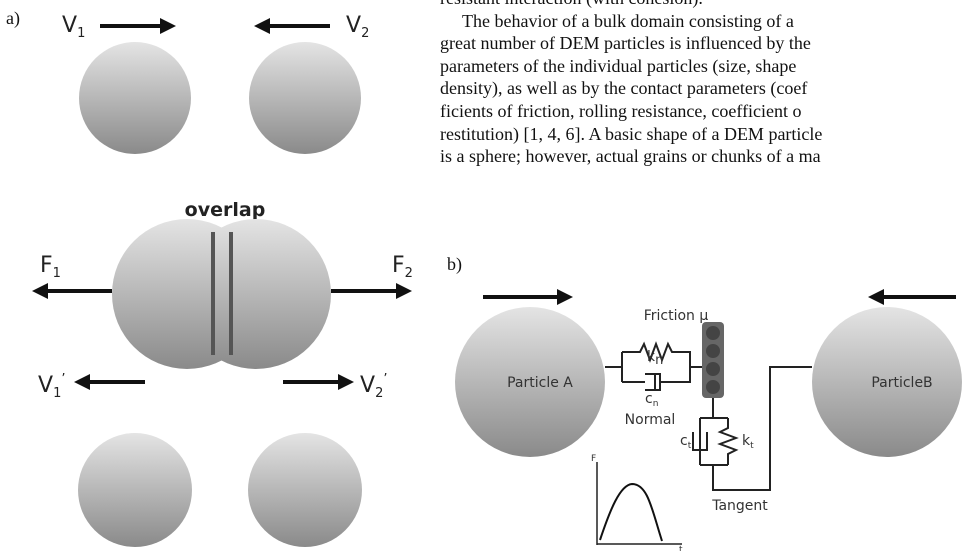 This screenshot has height=551, width=963. I want to click on panel-label: b), so click(454, 264).